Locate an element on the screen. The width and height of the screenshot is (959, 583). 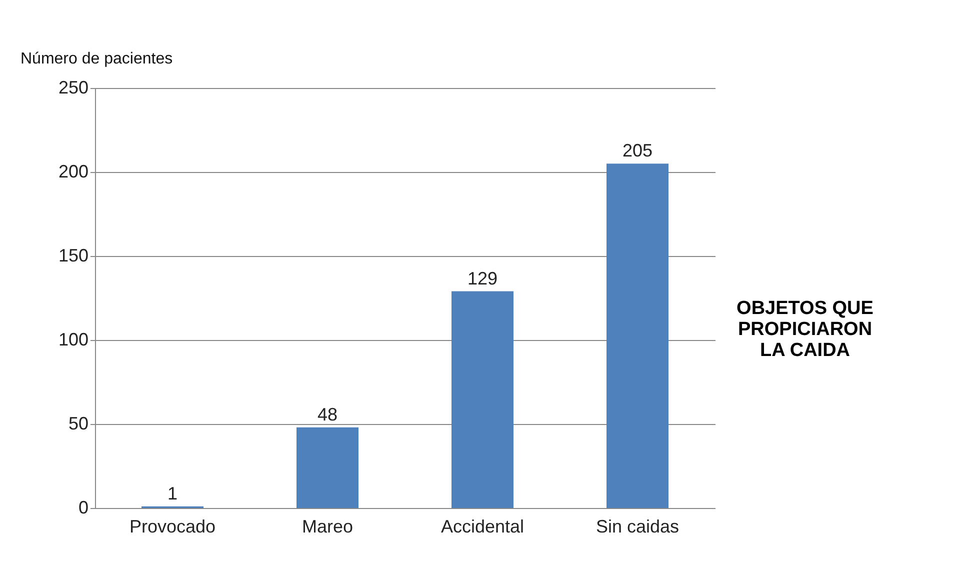
y-tick-label: 200 is located at coordinates (73, 172).